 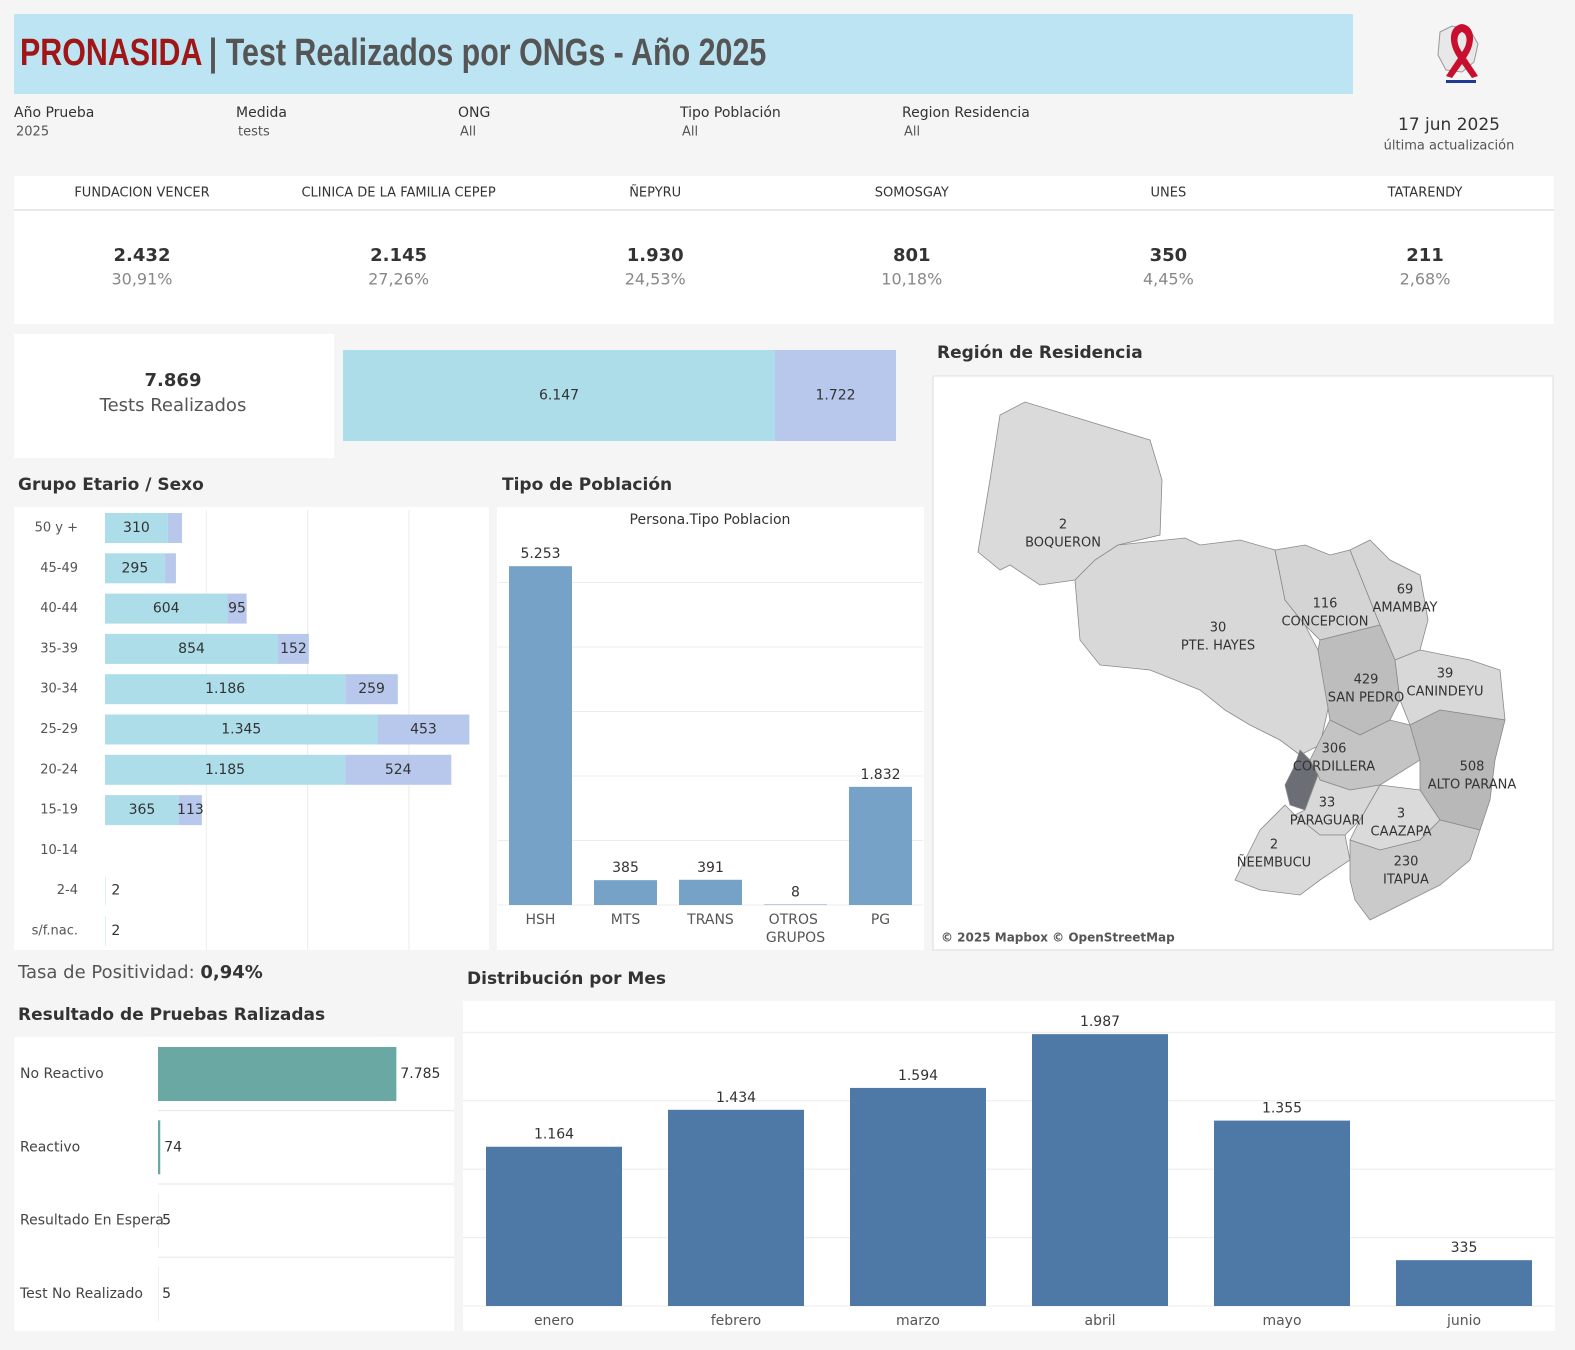 What do you see at coordinates (1472, 785) in the screenshot?
I see `region-name: ALTO PARANA` at bounding box center [1472, 785].